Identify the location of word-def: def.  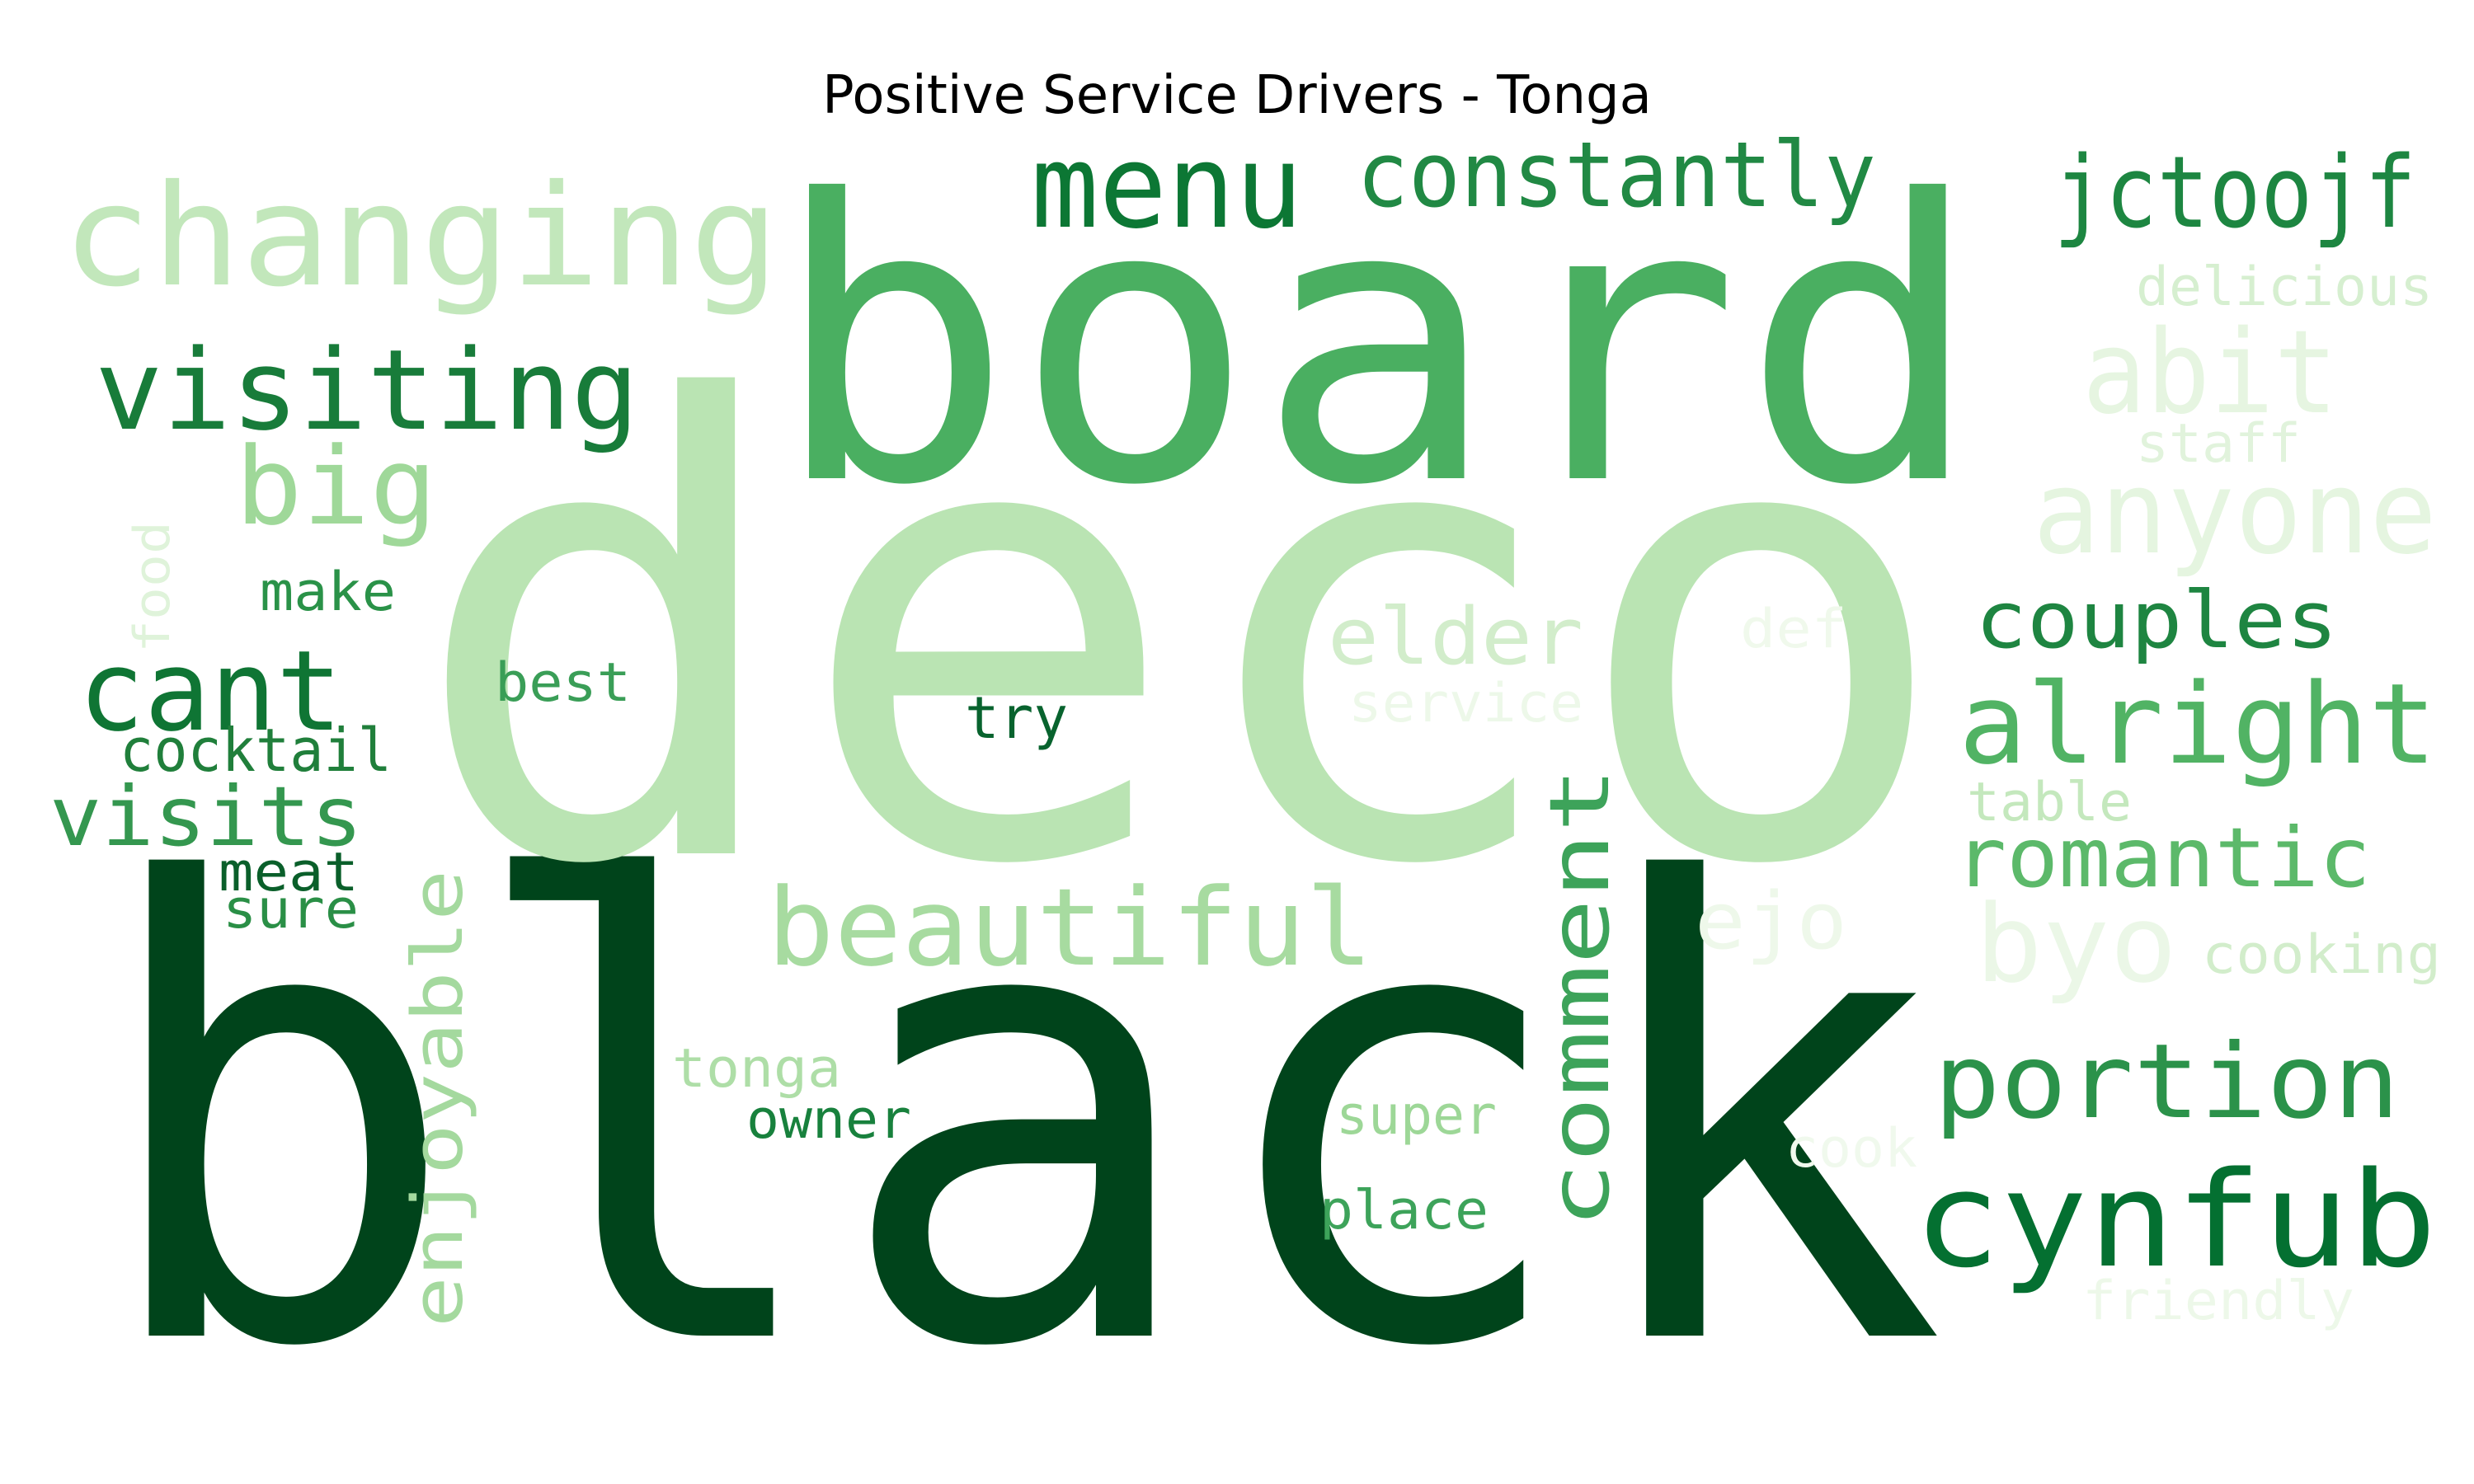
(1793, 629).